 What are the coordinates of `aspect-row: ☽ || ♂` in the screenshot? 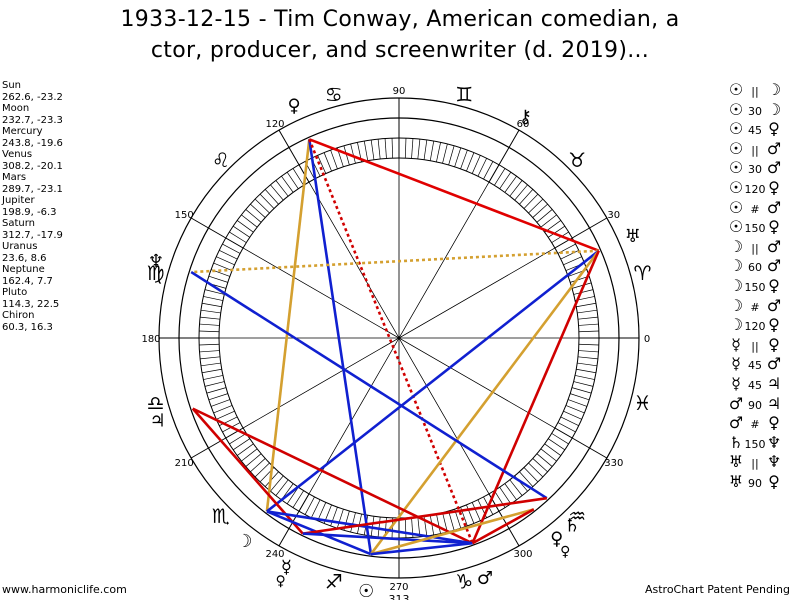 It's located at (755, 247).